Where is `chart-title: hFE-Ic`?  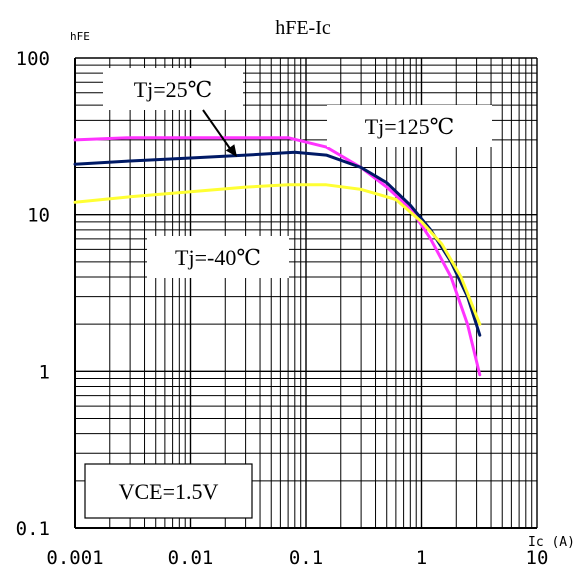
chart-title: hFE-Ic is located at coordinates (303, 28).